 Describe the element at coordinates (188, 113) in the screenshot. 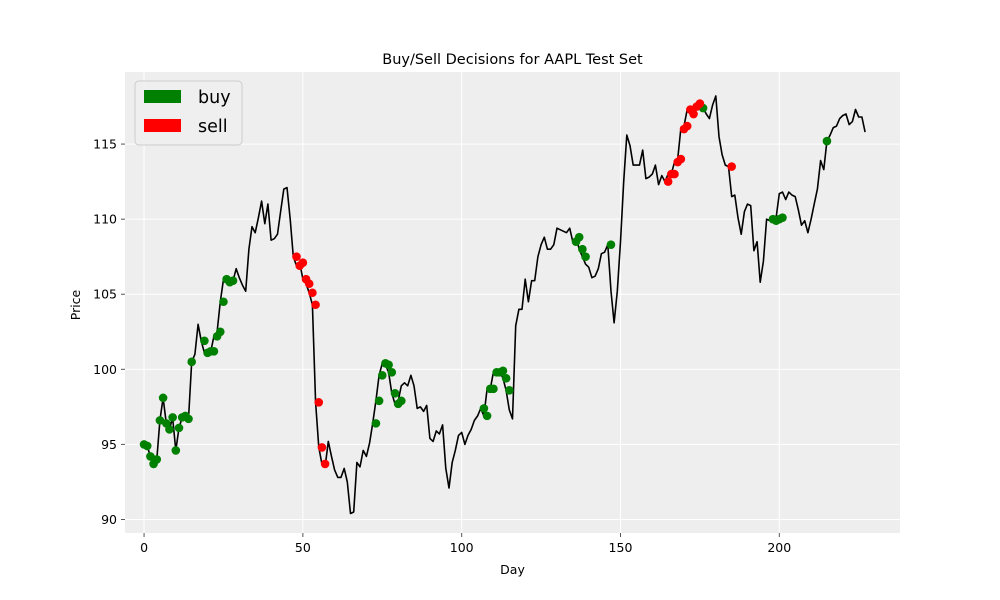

I see `legend: buy sell` at that location.